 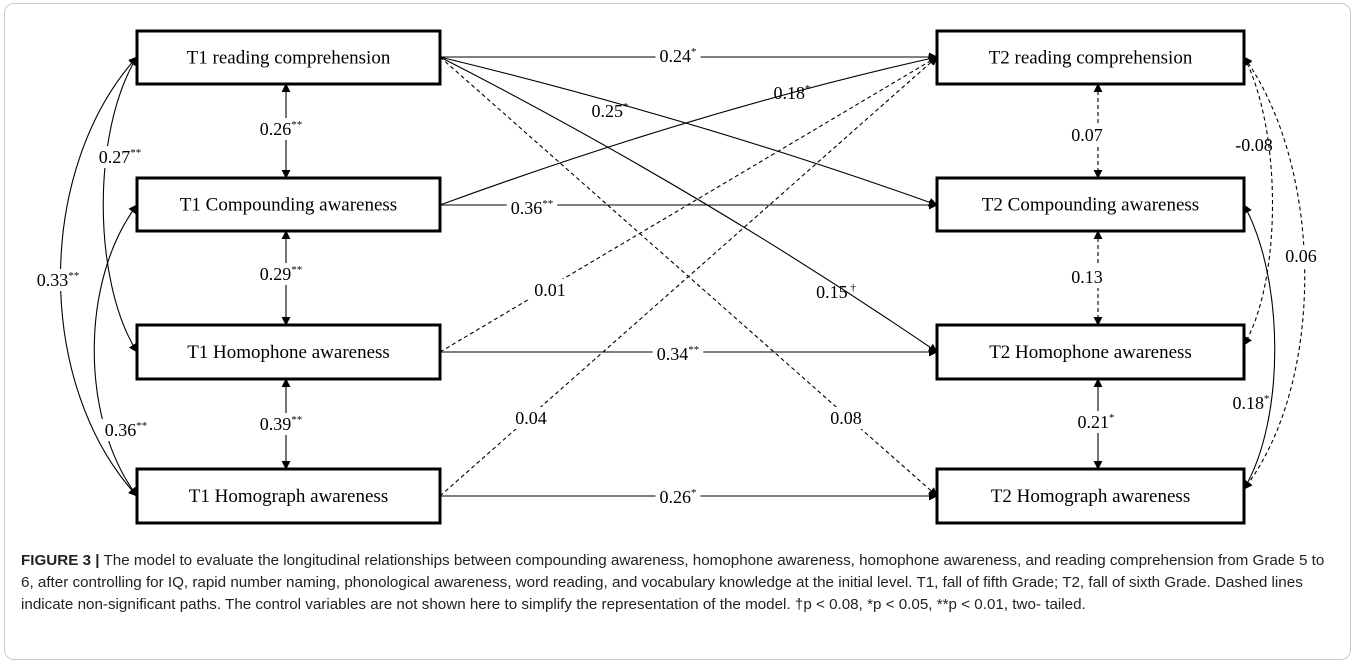 I want to click on coef-label-rc1-rc2: 0.24*, so click(x=678, y=56).